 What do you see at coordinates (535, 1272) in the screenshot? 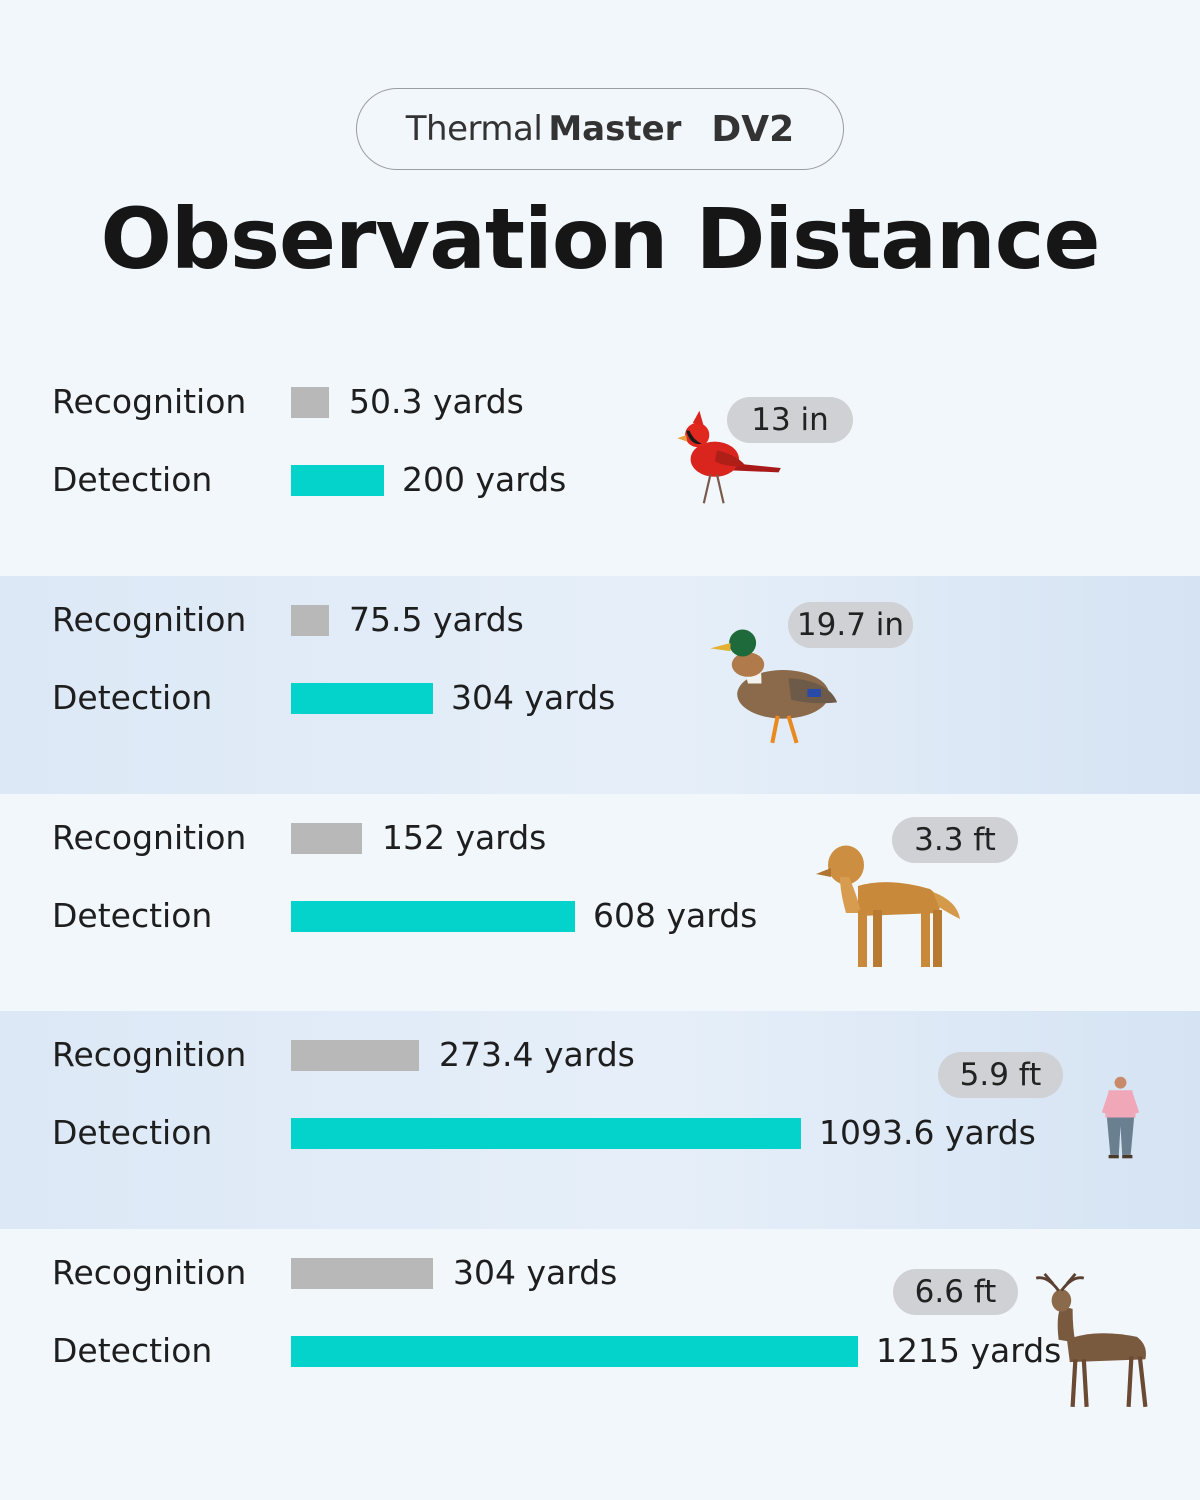
I see `recognition-value: 304 yards` at bounding box center [535, 1272].